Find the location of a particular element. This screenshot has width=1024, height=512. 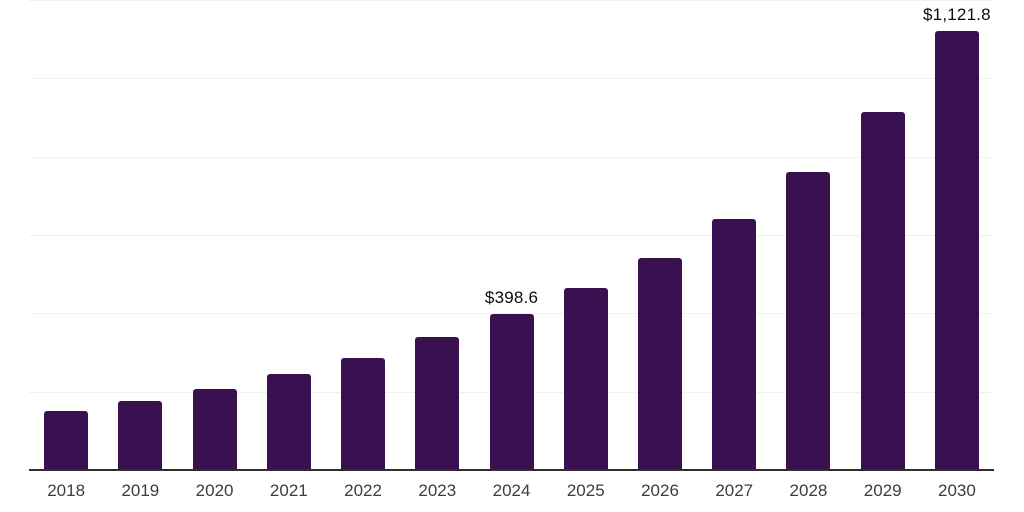

x-tick-2020: 2020 is located at coordinates (214, 490).